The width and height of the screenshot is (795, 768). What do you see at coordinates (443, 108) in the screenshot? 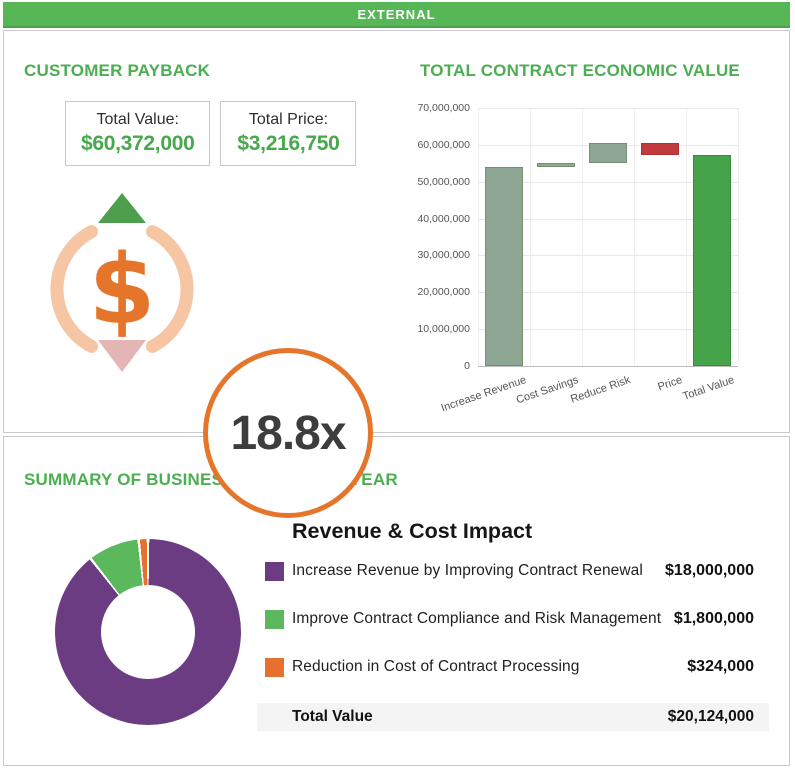
I see `y-axis-tick-label: 70,000,000` at bounding box center [443, 108].